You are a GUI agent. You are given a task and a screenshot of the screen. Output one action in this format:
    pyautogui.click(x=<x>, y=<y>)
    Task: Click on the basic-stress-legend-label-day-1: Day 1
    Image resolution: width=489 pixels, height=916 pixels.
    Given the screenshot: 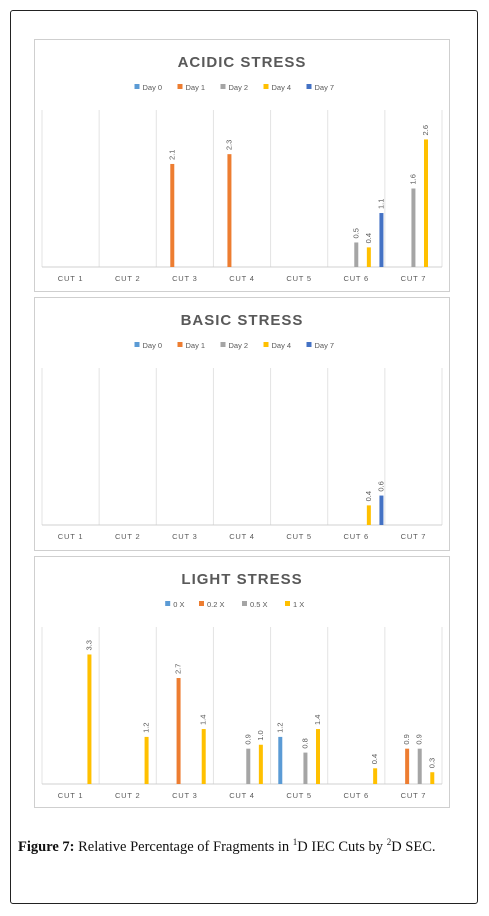 What is the action you would take?
    pyautogui.click(x=196, y=345)
    